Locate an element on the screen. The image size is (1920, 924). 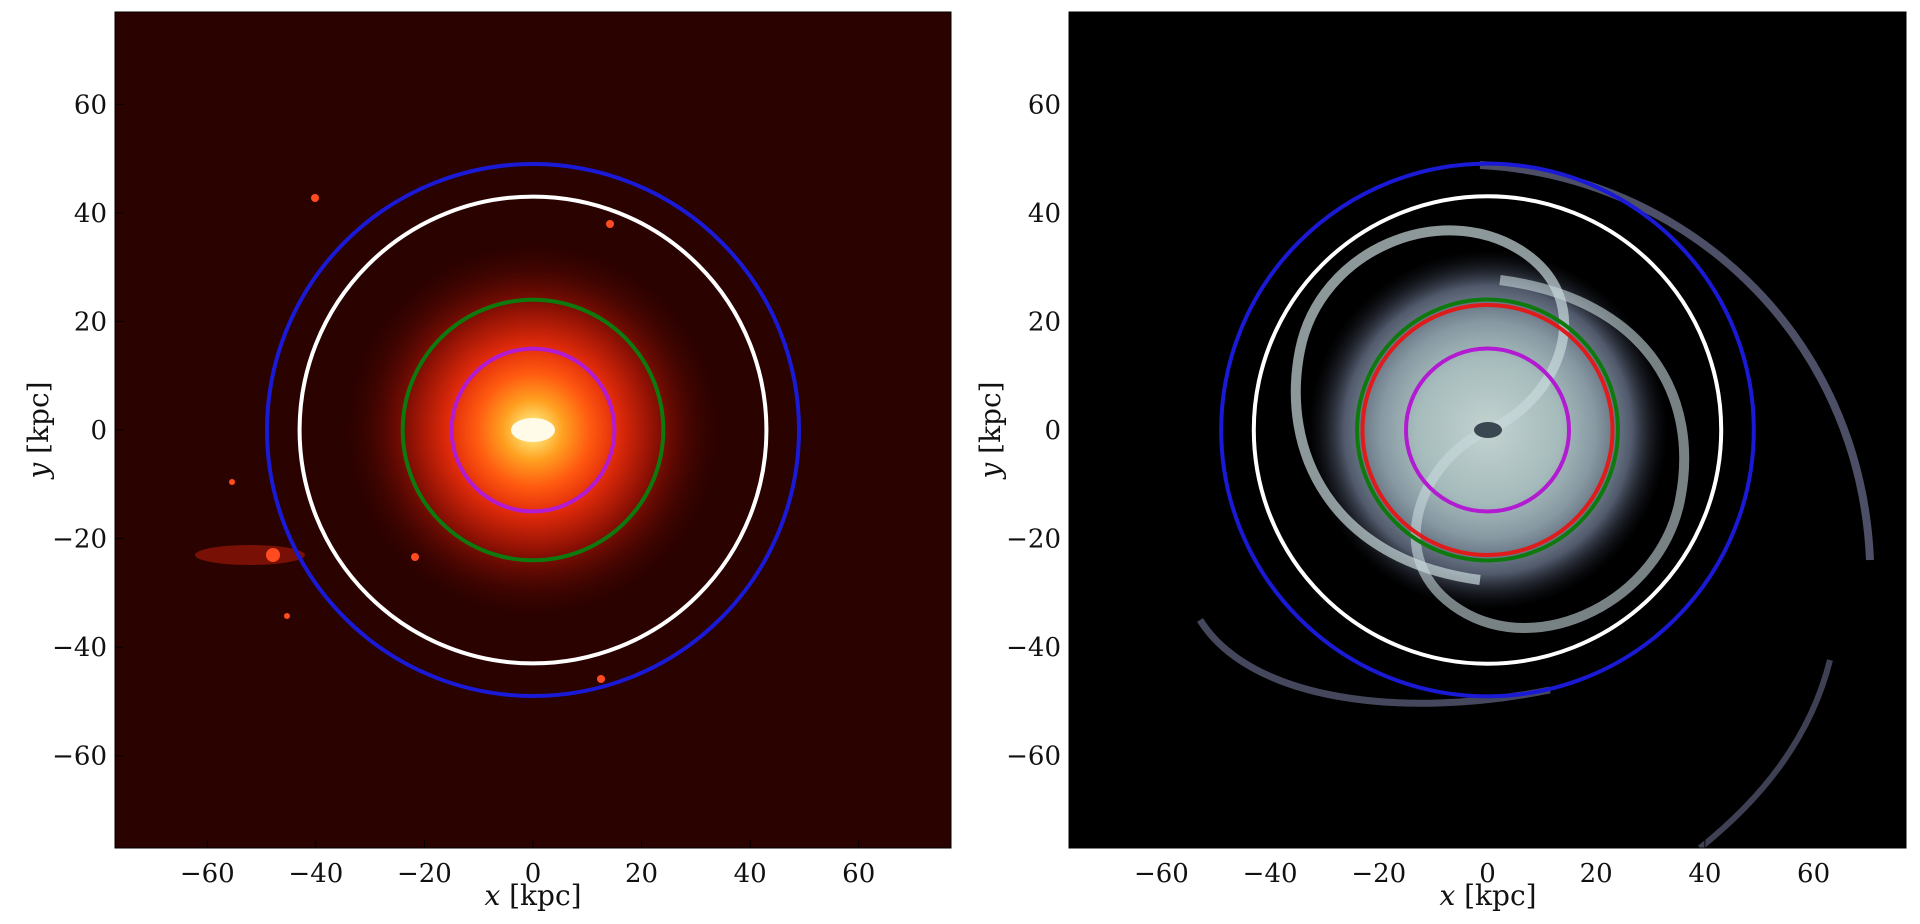
right-x-ticks: −60 −40 −20 0 20 40 60 is located at coordinates (1482, 864).